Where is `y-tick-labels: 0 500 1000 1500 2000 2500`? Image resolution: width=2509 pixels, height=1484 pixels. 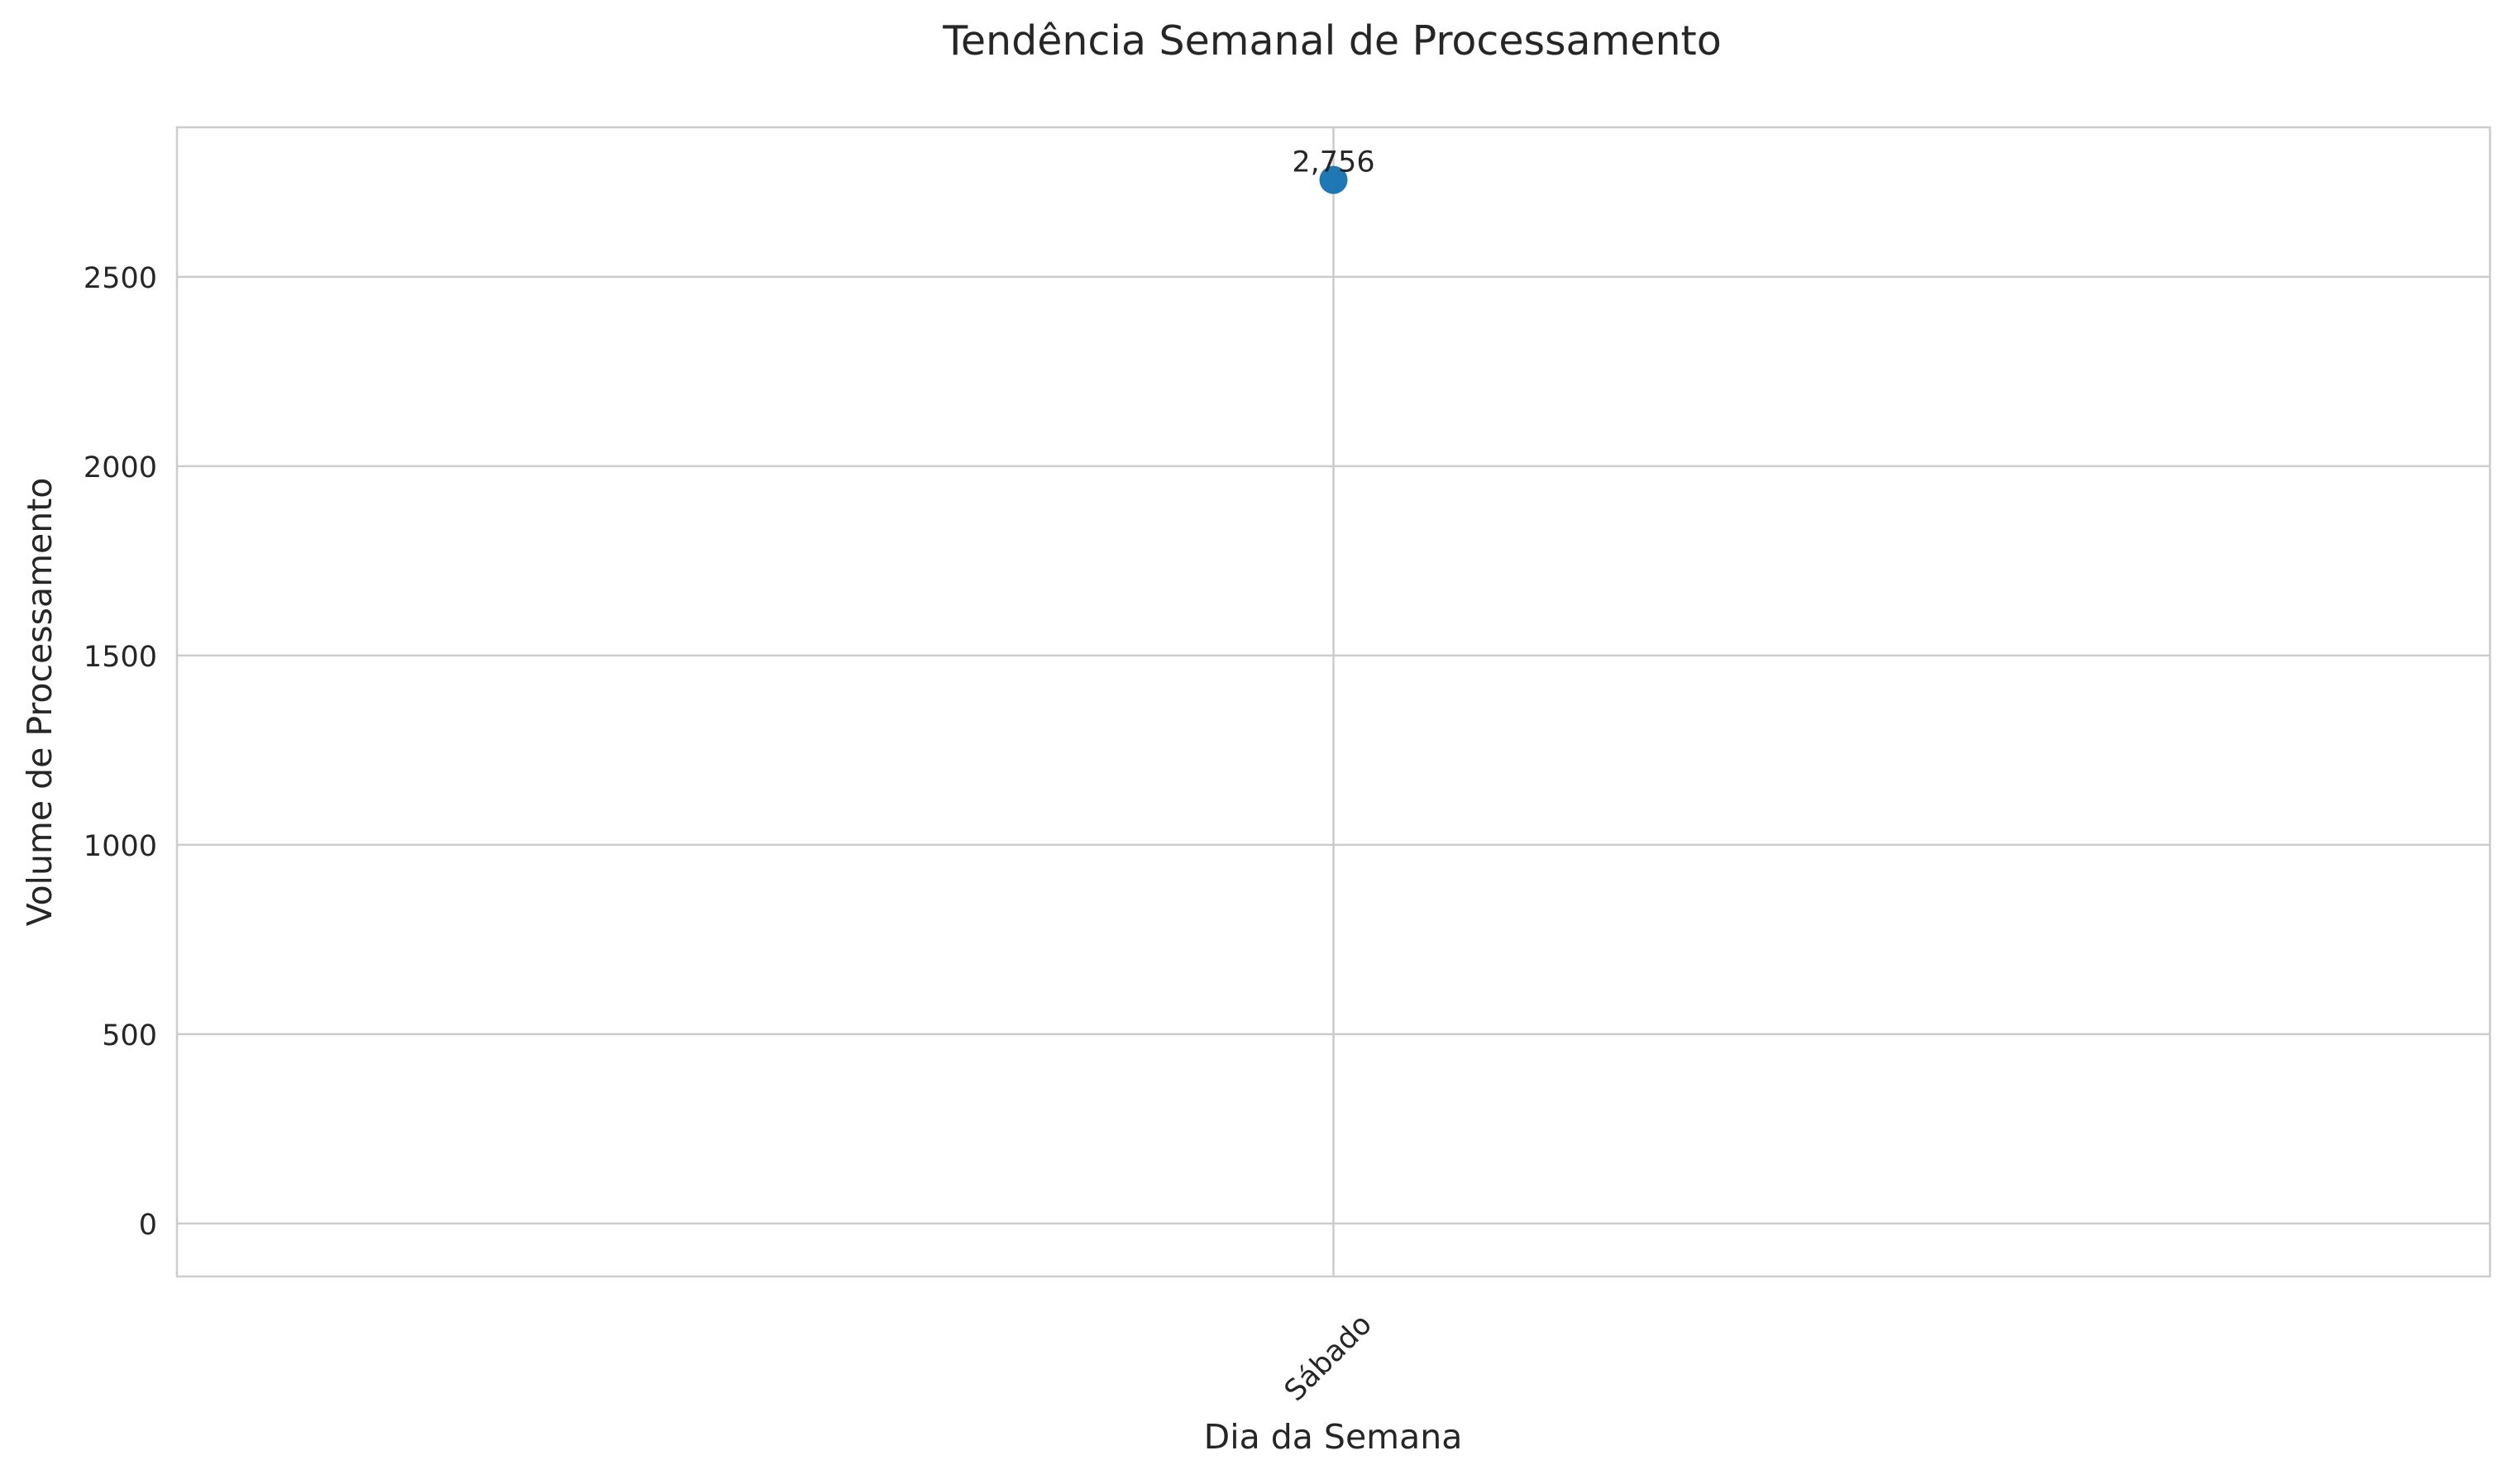 y-tick-labels: 0 500 1000 1500 2000 2500 is located at coordinates (120, 752).